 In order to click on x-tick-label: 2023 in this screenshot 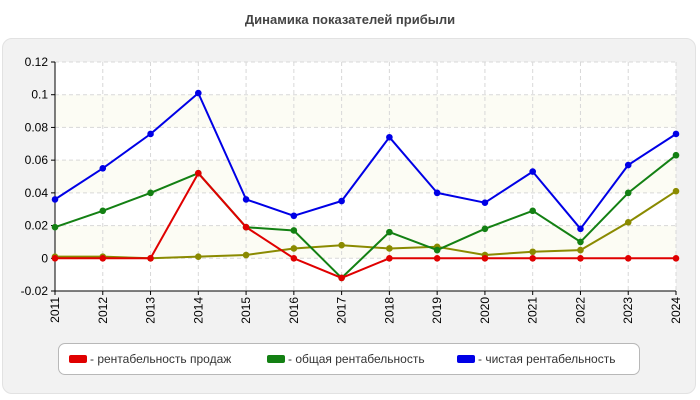, I will do `click(628, 310)`.